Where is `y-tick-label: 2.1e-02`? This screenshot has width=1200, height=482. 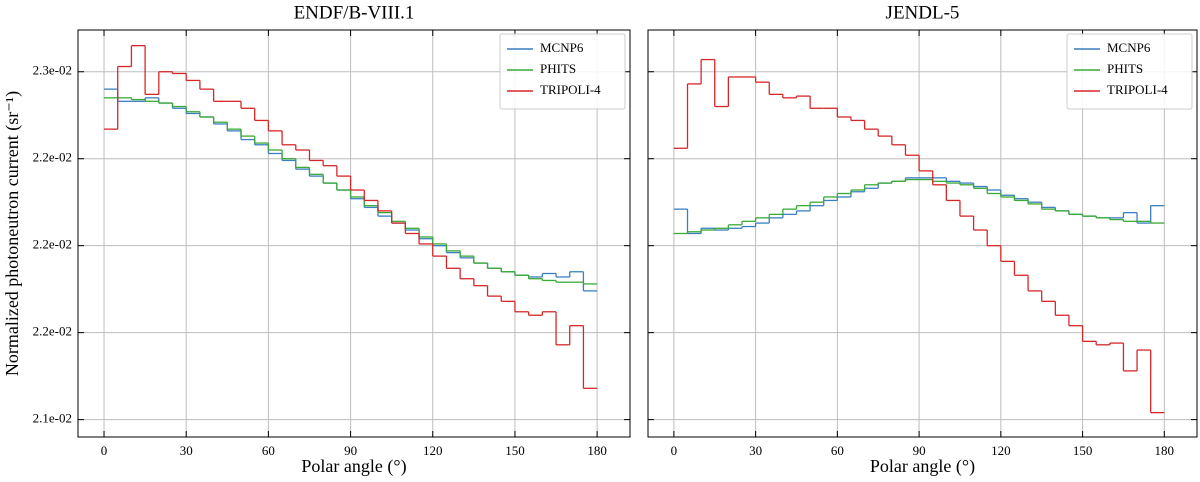
y-tick-label: 2.1e-02 is located at coordinates (52, 418).